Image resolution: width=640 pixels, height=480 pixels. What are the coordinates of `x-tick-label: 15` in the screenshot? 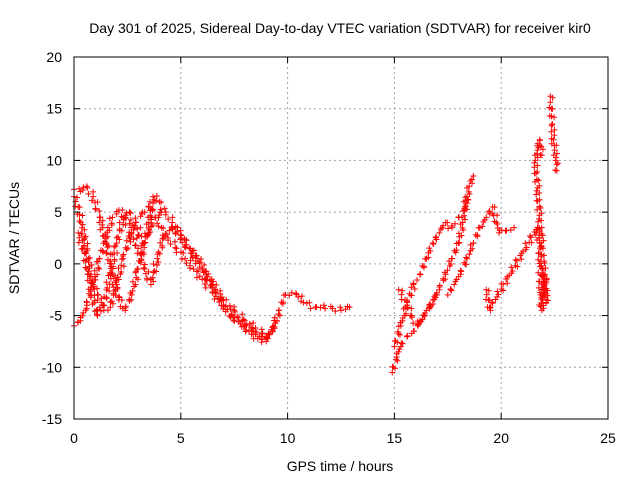 It's located at (395, 438).